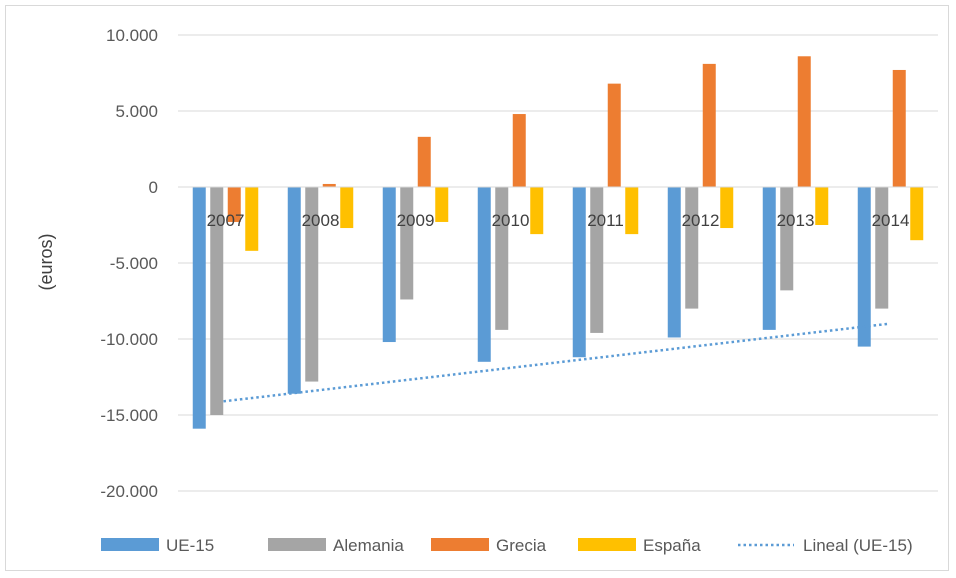 The width and height of the screenshot is (956, 578). I want to click on y-tick-label: 10.000, so click(132, 35).